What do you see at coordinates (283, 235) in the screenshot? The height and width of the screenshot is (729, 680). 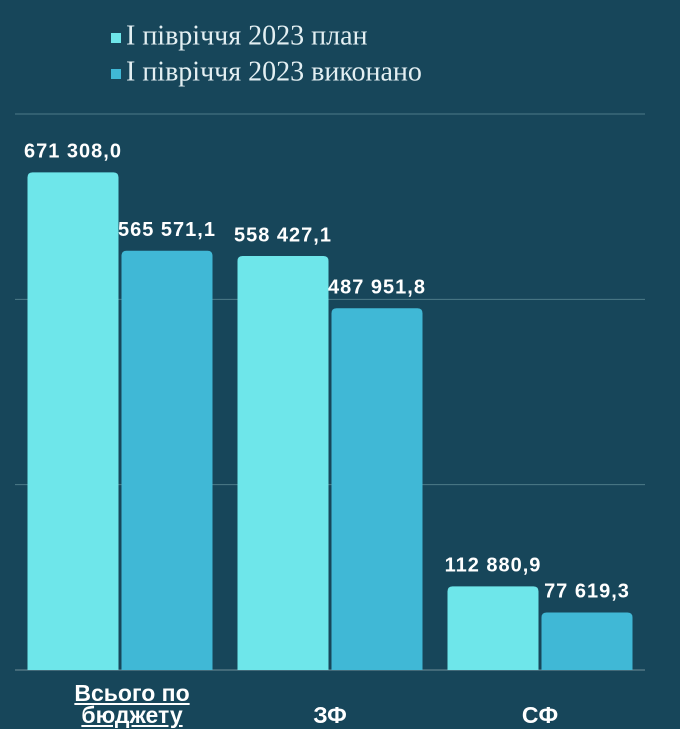 I see `value-label: 558 427,1` at bounding box center [283, 235].